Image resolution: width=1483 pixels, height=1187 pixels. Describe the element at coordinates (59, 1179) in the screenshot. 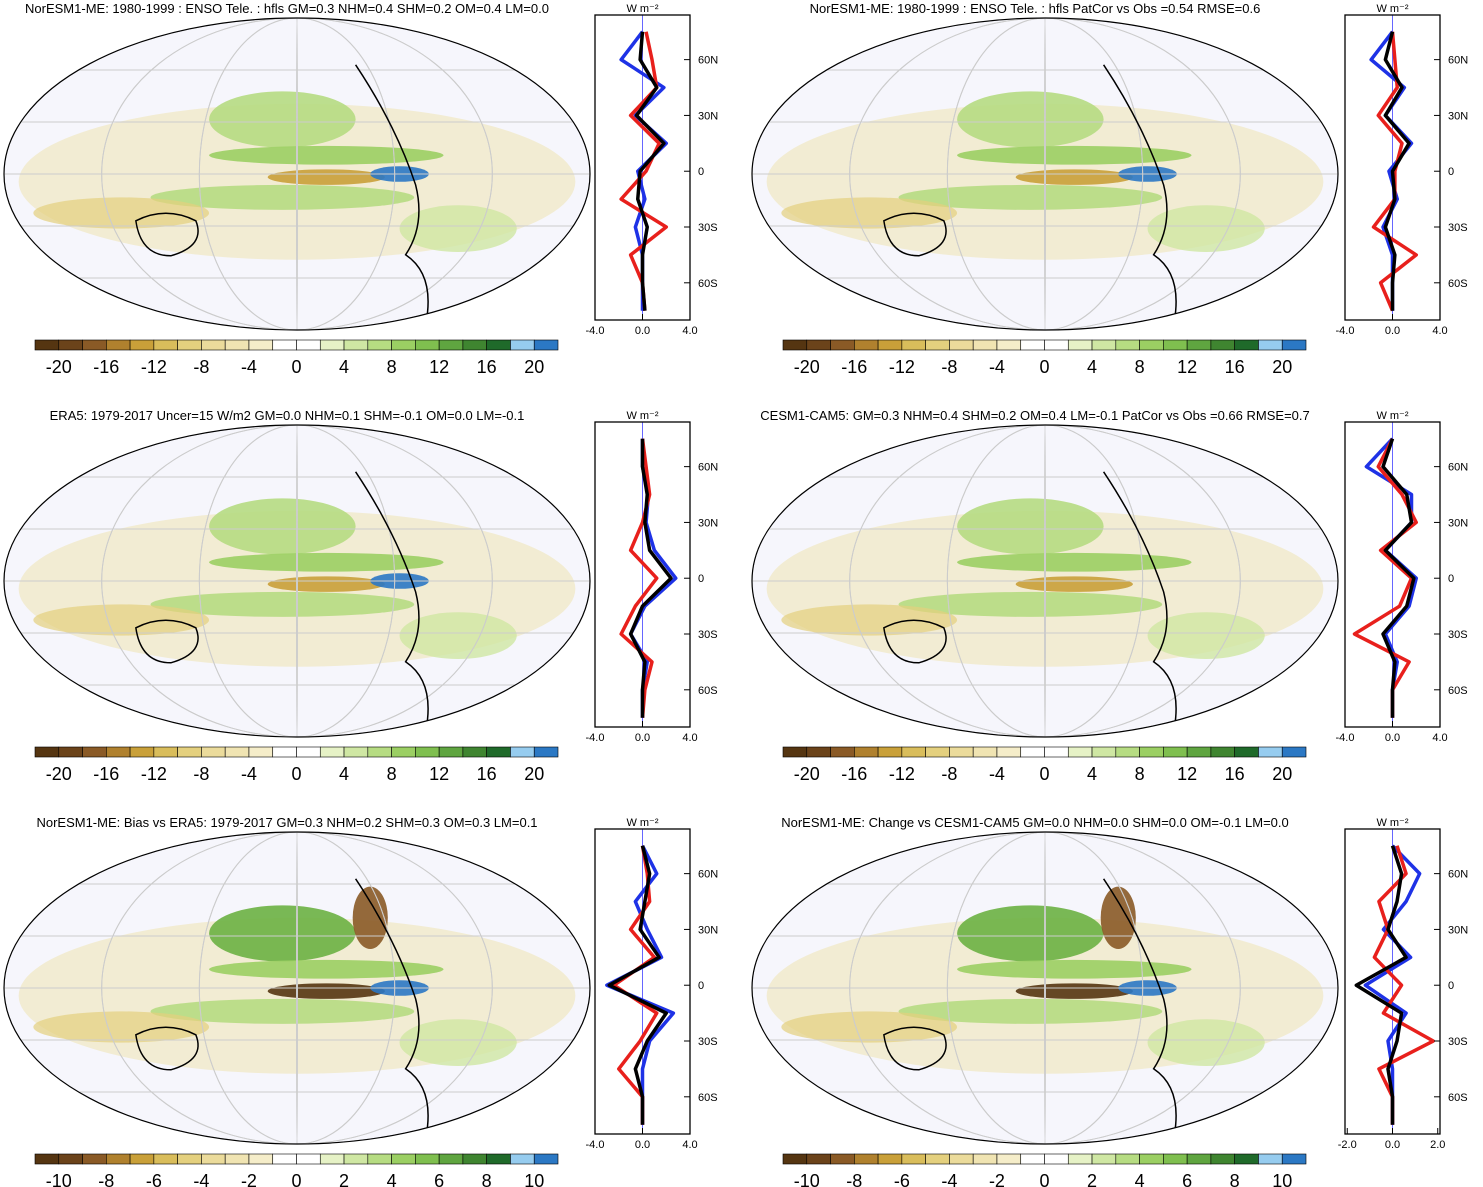

I see `colorbar-label: -10` at that location.